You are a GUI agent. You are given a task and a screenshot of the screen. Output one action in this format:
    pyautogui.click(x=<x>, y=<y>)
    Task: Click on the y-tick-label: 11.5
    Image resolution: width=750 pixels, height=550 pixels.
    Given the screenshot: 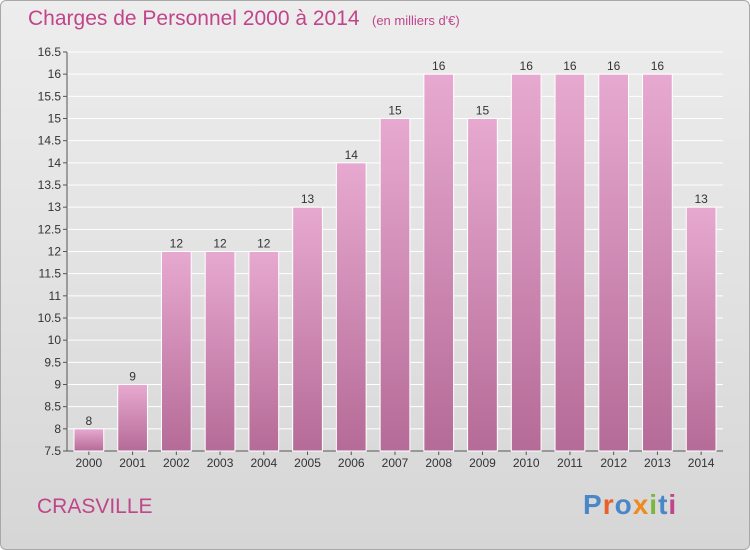 What is the action you would take?
    pyautogui.click(x=50, y=274)
    